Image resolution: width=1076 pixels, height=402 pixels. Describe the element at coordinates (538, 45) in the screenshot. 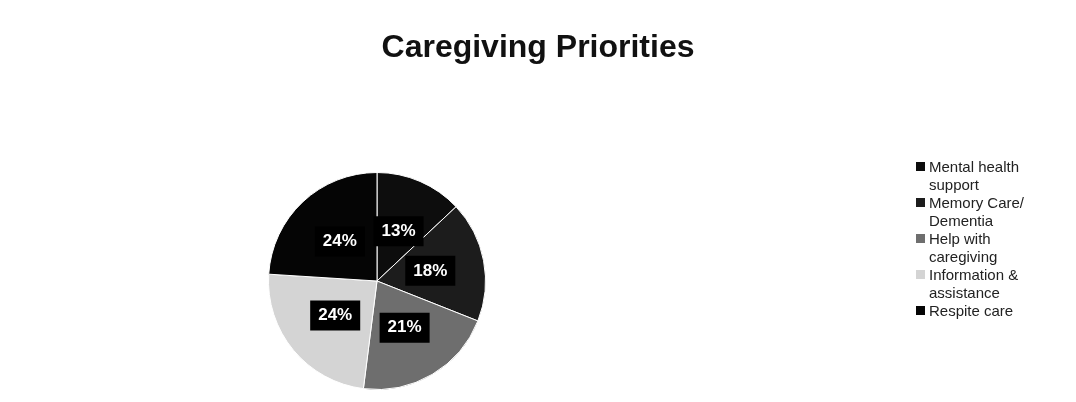

I see `chart-title: Caregiving Priorities` at that location.